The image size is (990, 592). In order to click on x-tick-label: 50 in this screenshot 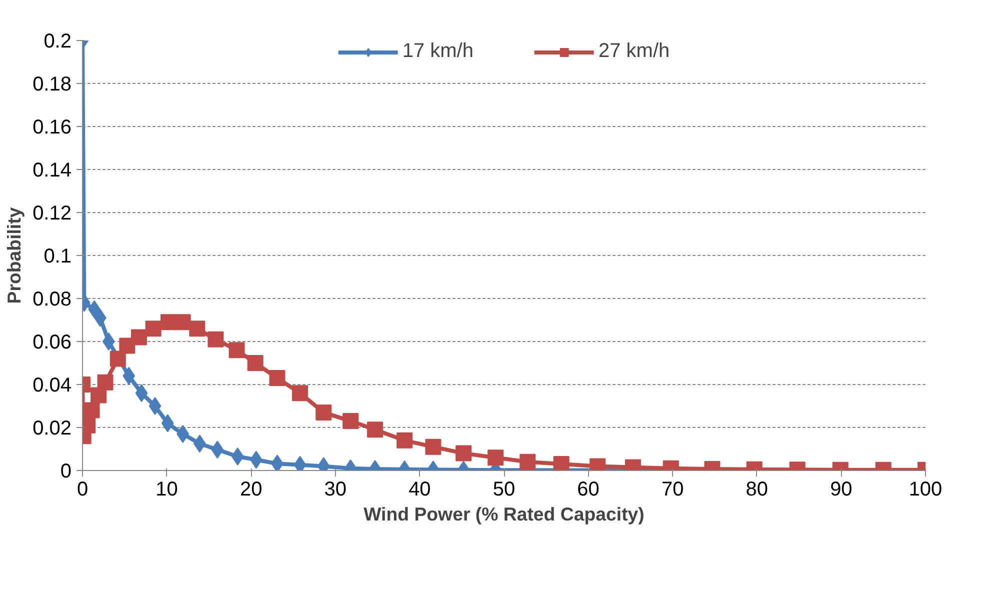, I will do `click(504, 489)`.